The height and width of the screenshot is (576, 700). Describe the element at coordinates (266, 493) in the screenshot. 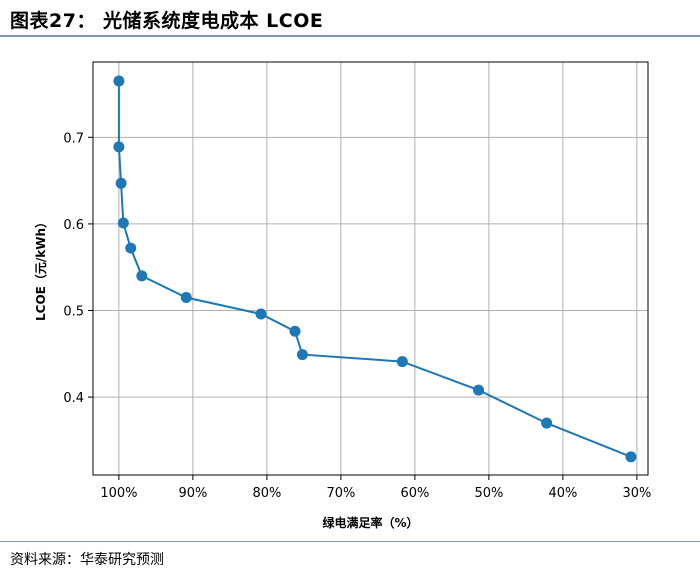

I see `x-tick-label: 80%` at that location.